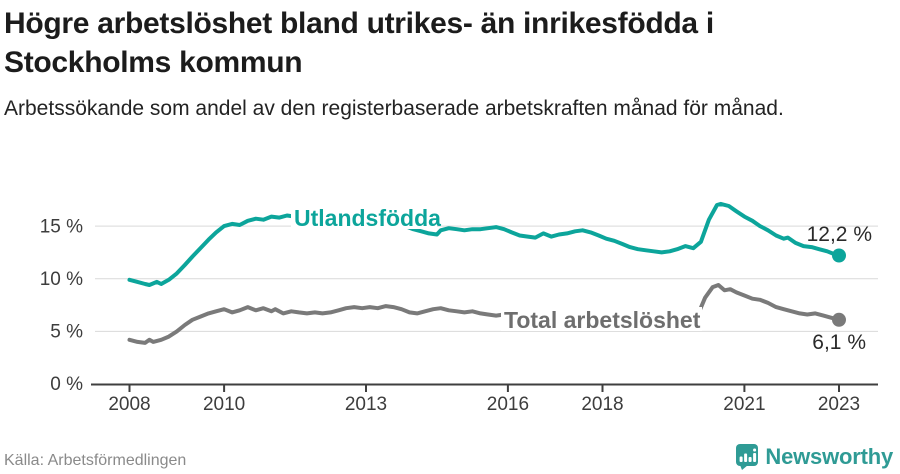  Describe the element at coordinates (61, 279) in the screenshot. I see `y-tick-label: 10 %` at that location.